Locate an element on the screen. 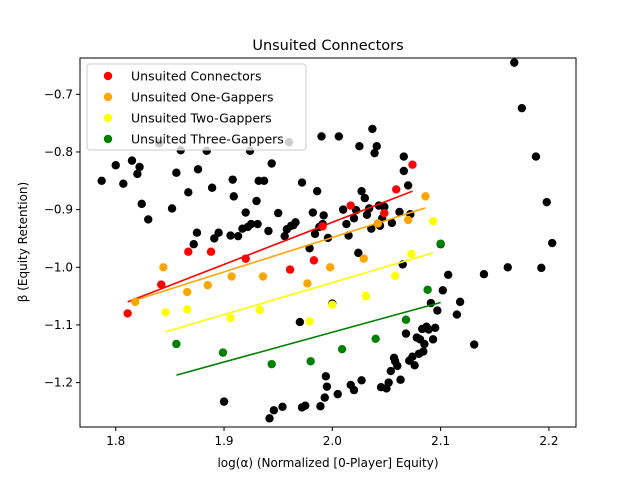 The height and width of the screenshot is (480, 640). y-tick-label: −1.2 is located at coordinates (58, 383).